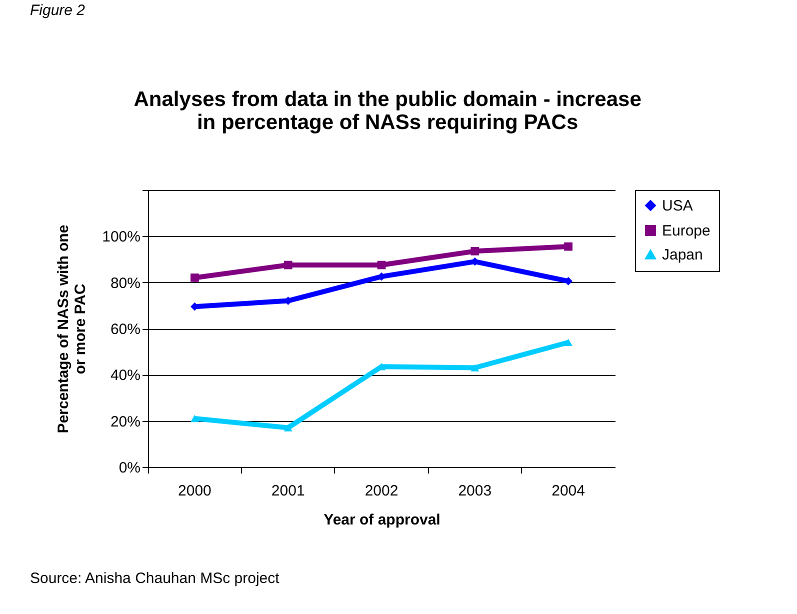 The width and height of the screenshot is (797, 614). I want to click on x-tick-label: 2001, so click(288, 491).